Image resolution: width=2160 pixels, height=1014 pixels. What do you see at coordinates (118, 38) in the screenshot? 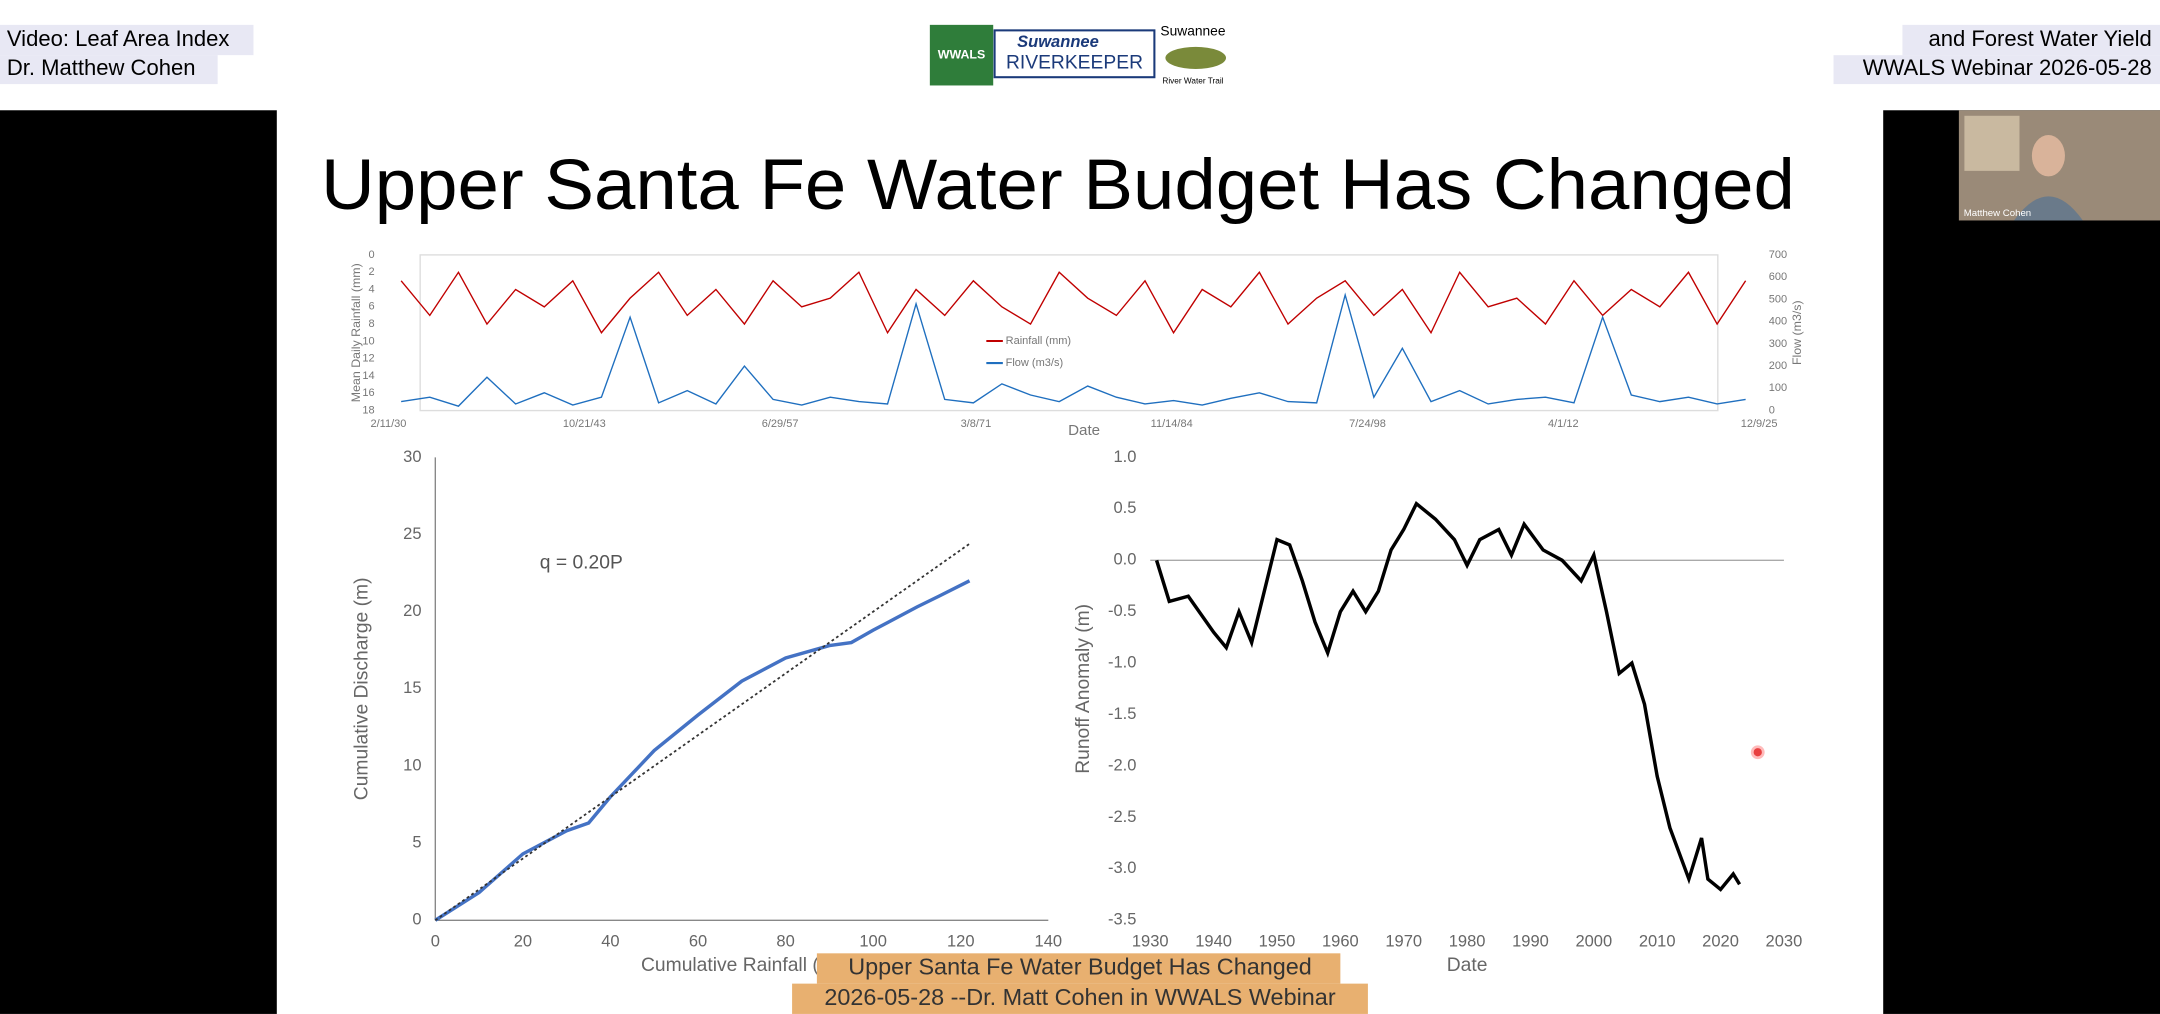
I see `header-text: Video: Leaf Area Index` at bounding box center [118, 38].